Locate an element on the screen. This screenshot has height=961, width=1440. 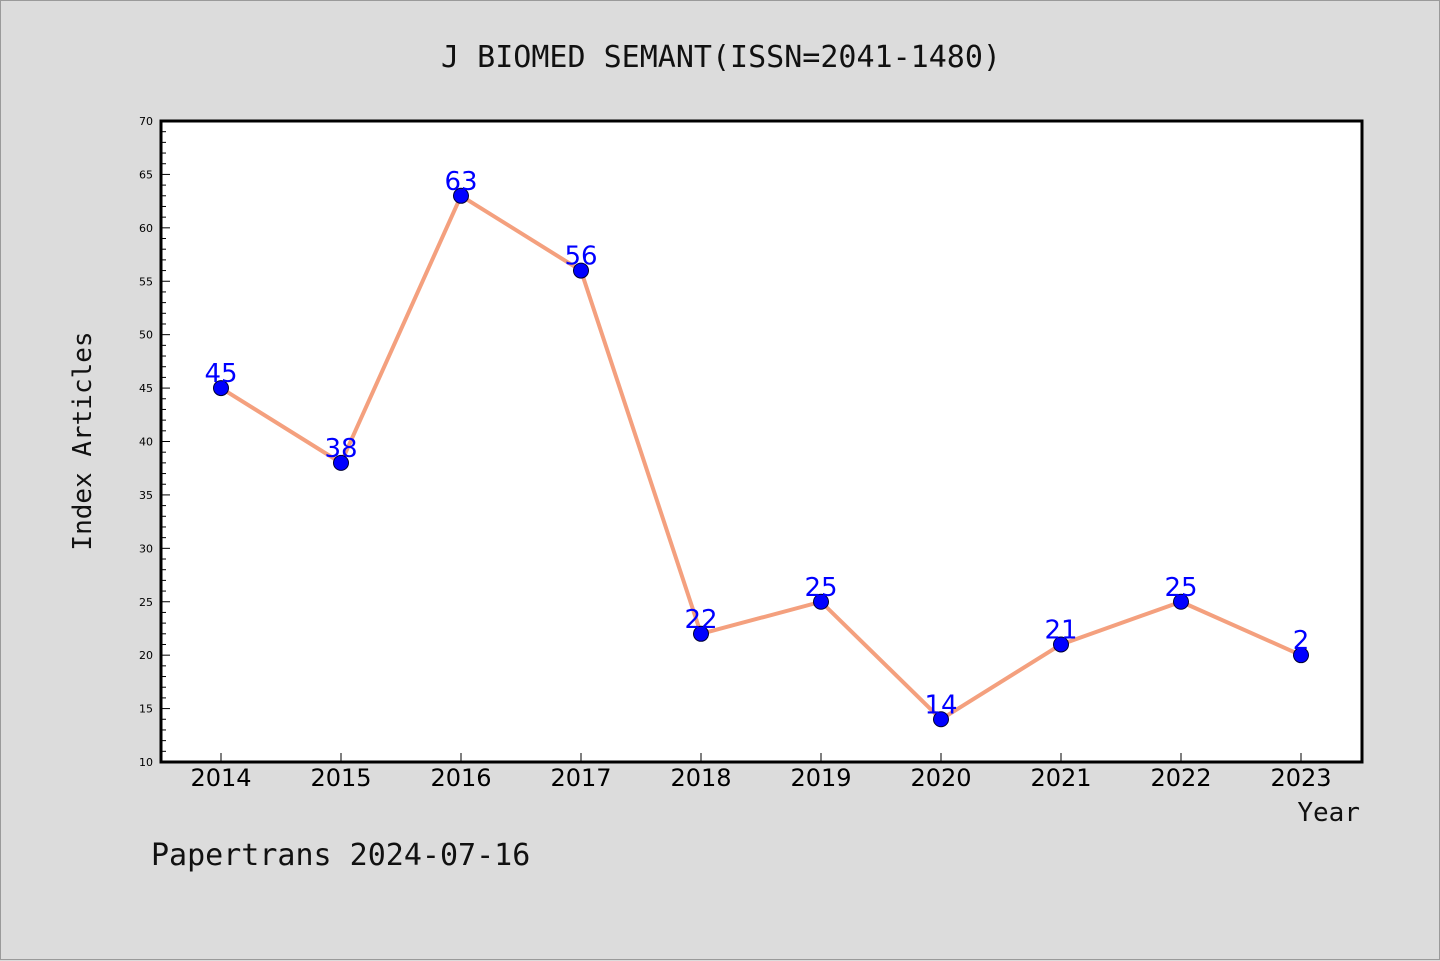
x-tick-label: 2016 is located at coordinates (460, 778).